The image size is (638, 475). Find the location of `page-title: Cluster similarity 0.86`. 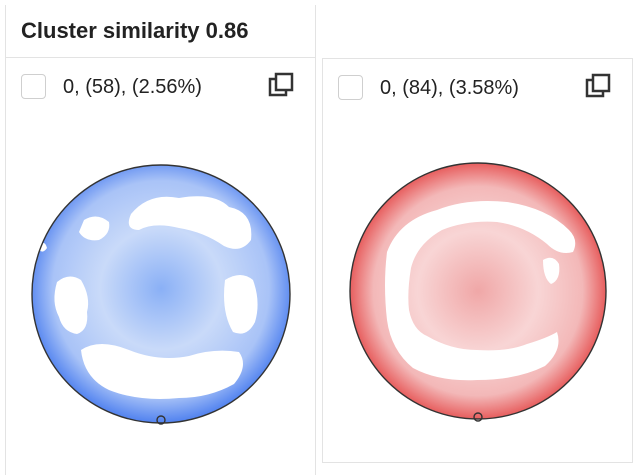

page-title: Cluster similarity 0.86 is located at coordinates (135, 30).